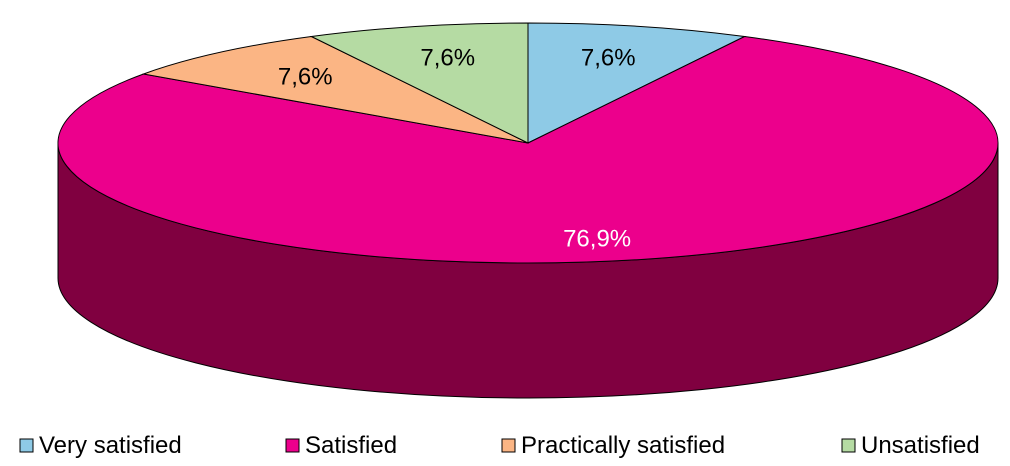  I want to click on legend-item-unsatisfied: Unsatisfied, so click(910, 445).